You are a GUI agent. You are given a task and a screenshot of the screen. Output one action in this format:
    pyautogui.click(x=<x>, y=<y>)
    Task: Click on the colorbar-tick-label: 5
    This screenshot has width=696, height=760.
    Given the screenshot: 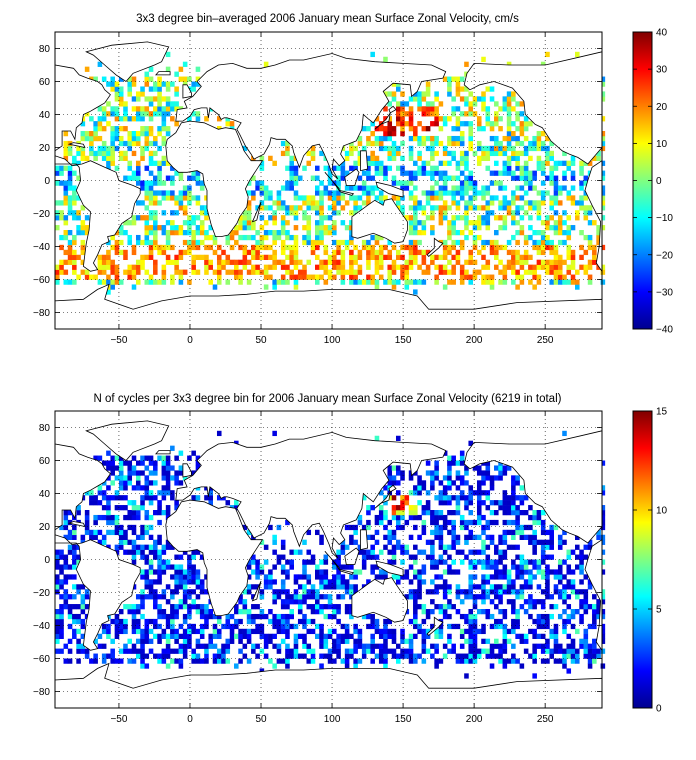 What is the action you would take?
    pyautogui.click(x=659, y=610)
    